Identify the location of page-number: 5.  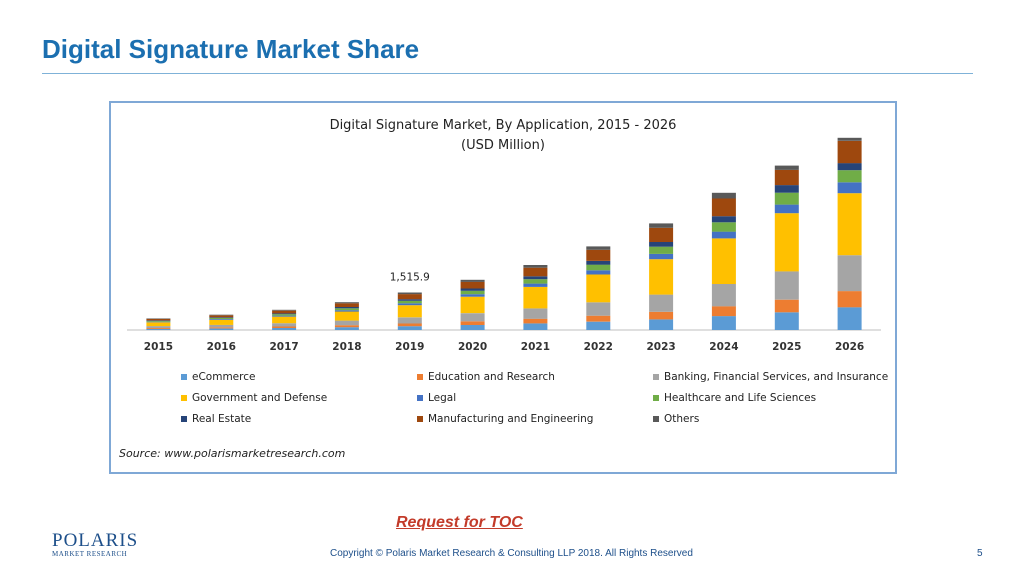
(980, 553).